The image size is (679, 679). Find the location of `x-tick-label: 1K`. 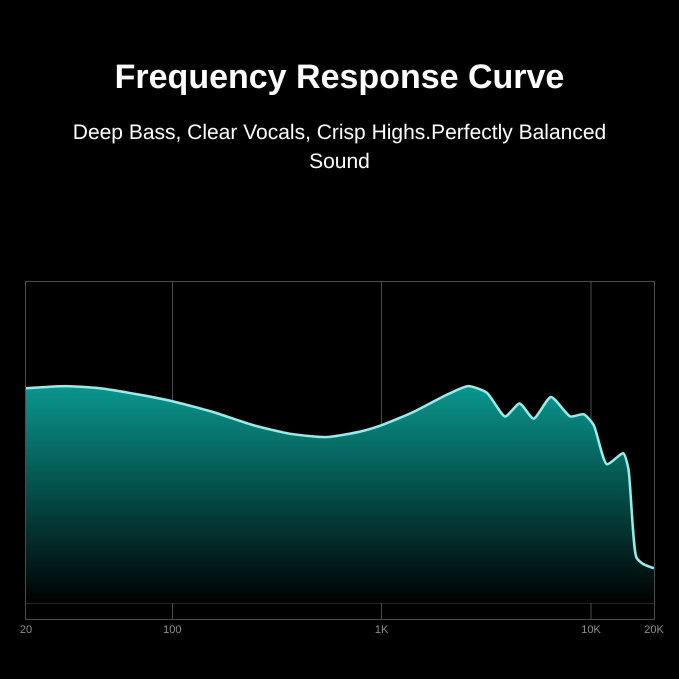

x-tick-label: 1K is located at coordinates (382, 630).